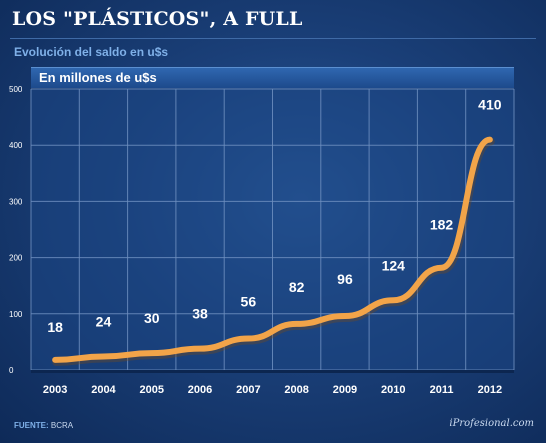 The image size is (546, 443). Describe the element at coordinates (62, 425) in the screenshot. I see `source-value: BCRA` at that location.